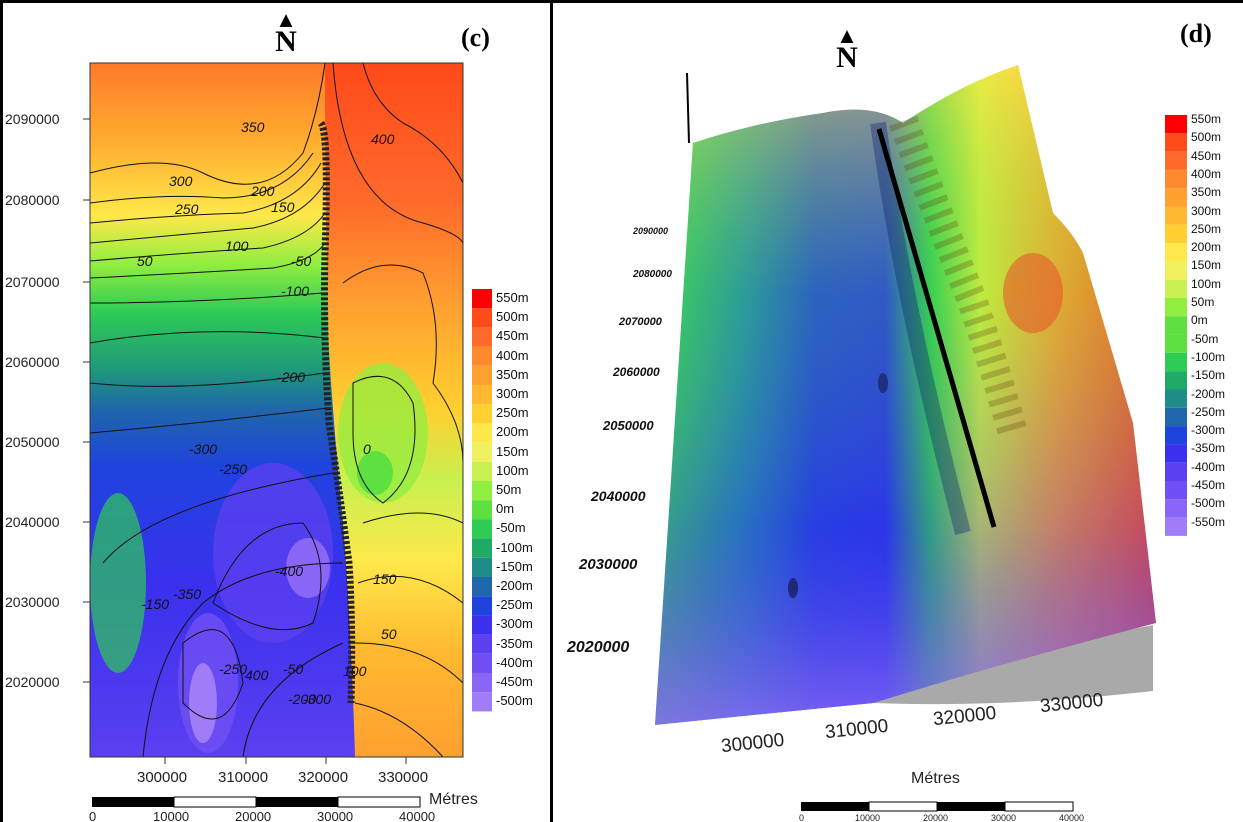 The image size is (1243, 822). I want to click on contour-label: -300, so click(317, 699).